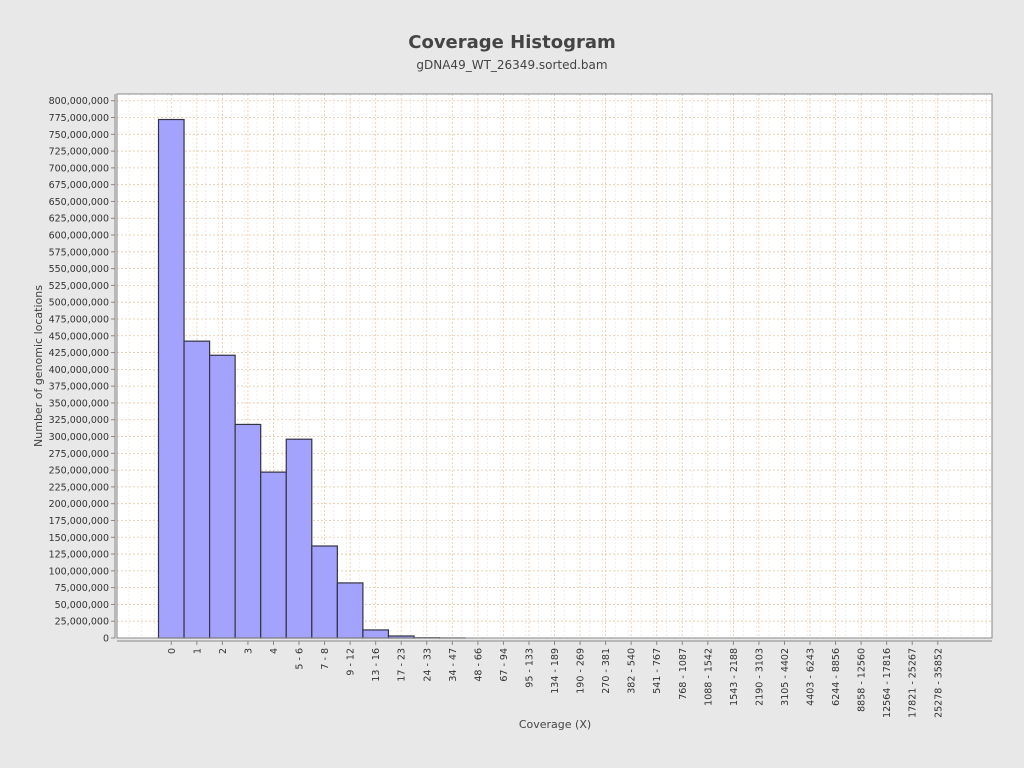  I want to click on y-axis-label: Number of genomic locations, so click(38, 366).